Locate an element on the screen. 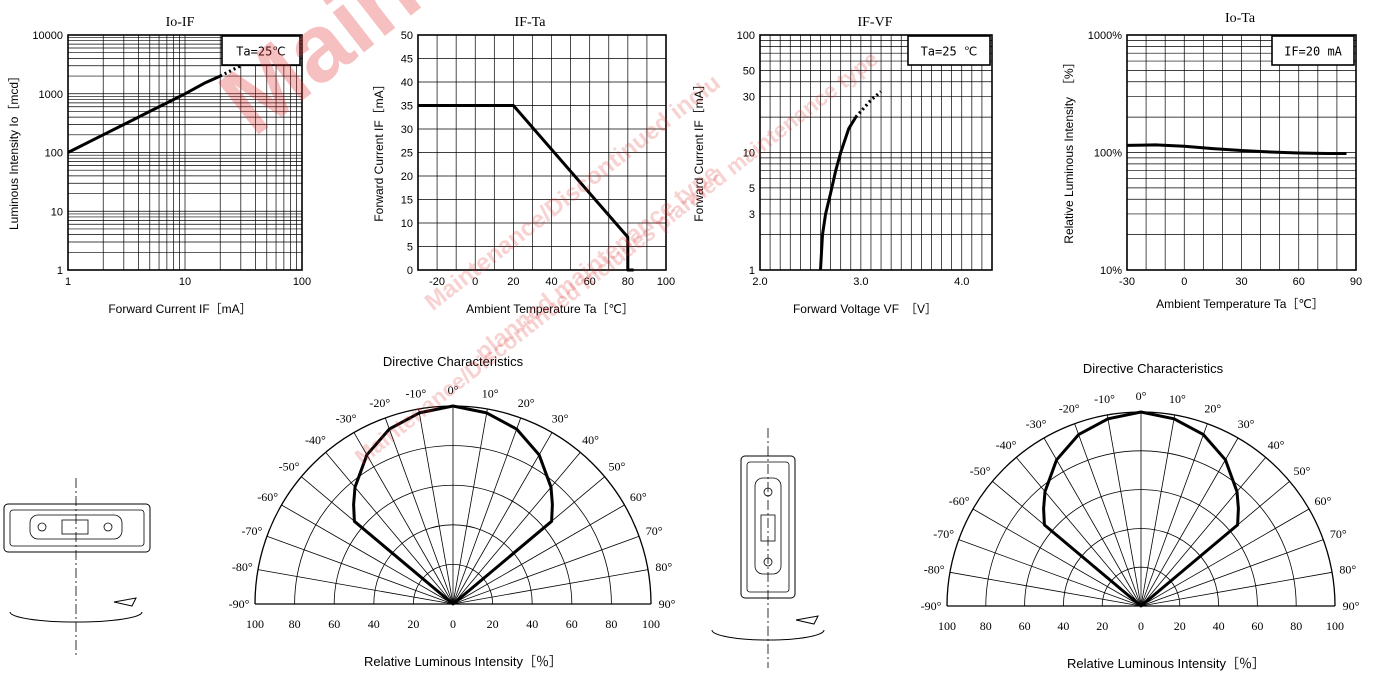 This screenshot has height=675, width=1376. angle-tick-label: -70° is located at coordinates (943, 534).